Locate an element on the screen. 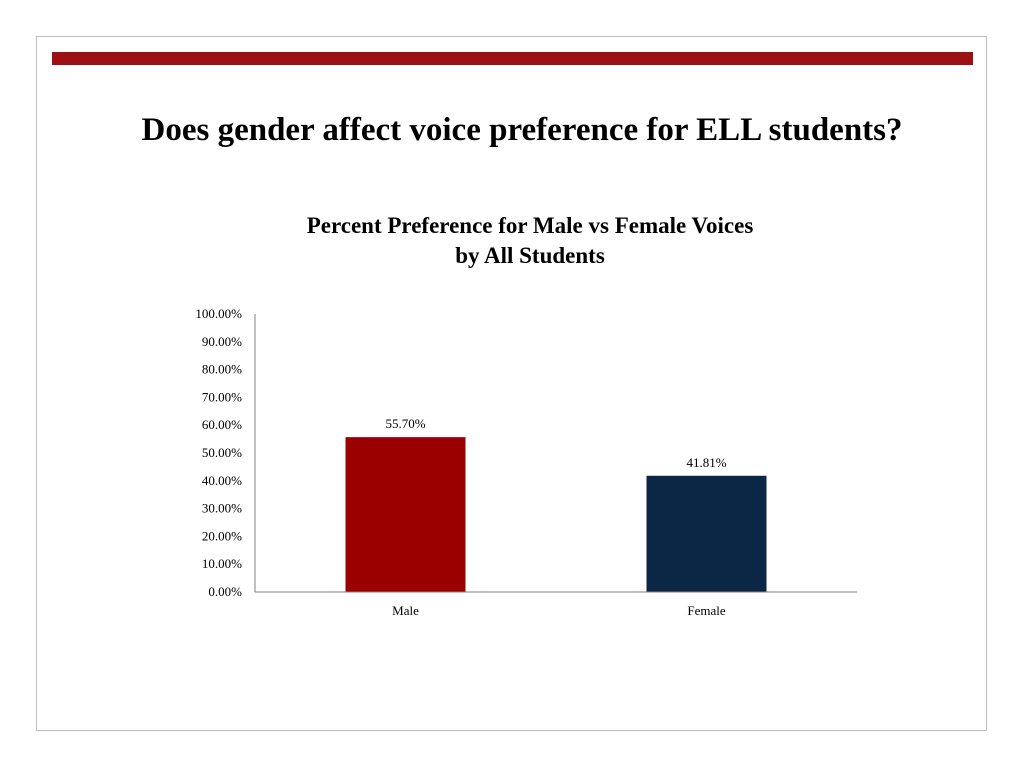  y-tick-label: 90.00% is located at coordinates (222, 341).